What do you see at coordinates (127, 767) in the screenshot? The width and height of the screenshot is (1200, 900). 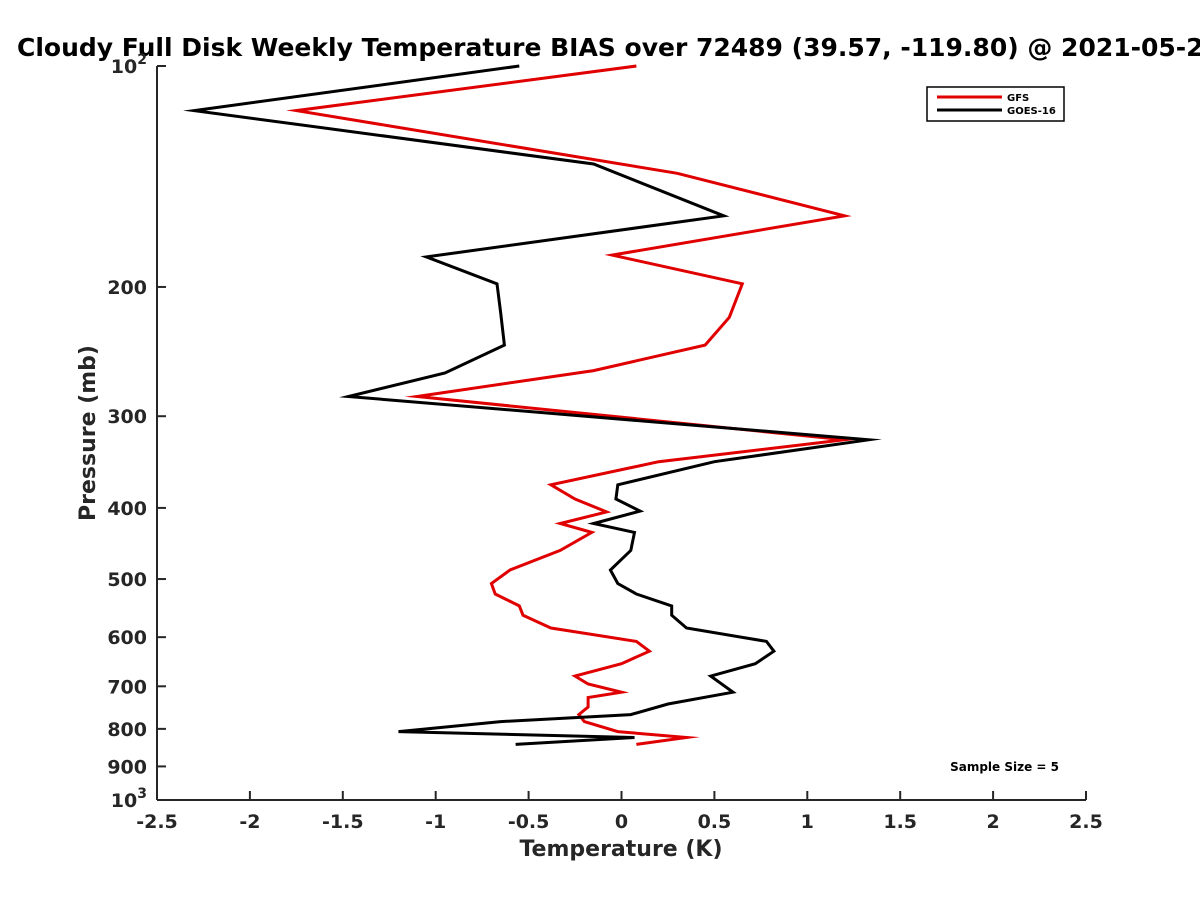 I see `y-tick-label: 900` at bounding box center [127, 767].